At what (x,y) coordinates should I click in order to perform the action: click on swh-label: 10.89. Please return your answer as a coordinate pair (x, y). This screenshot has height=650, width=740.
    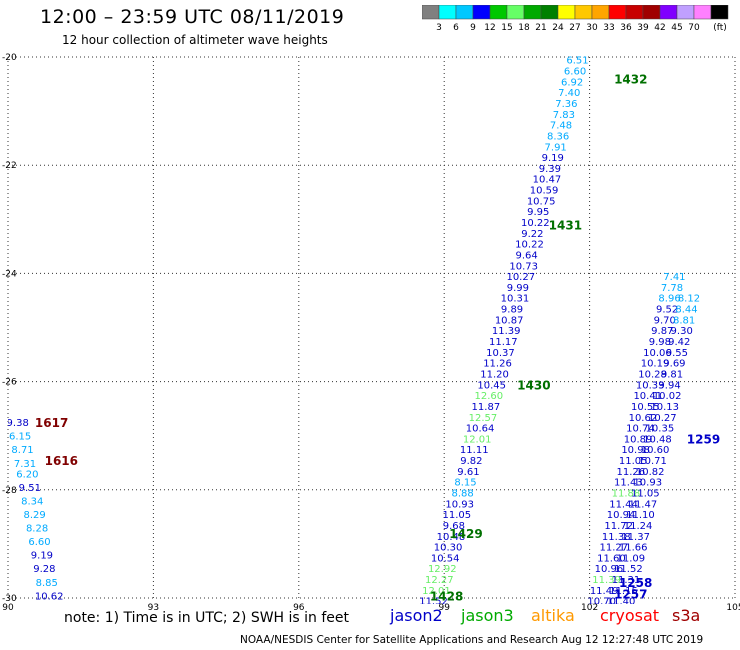
    Looking at the image, I should click on (638, 439).